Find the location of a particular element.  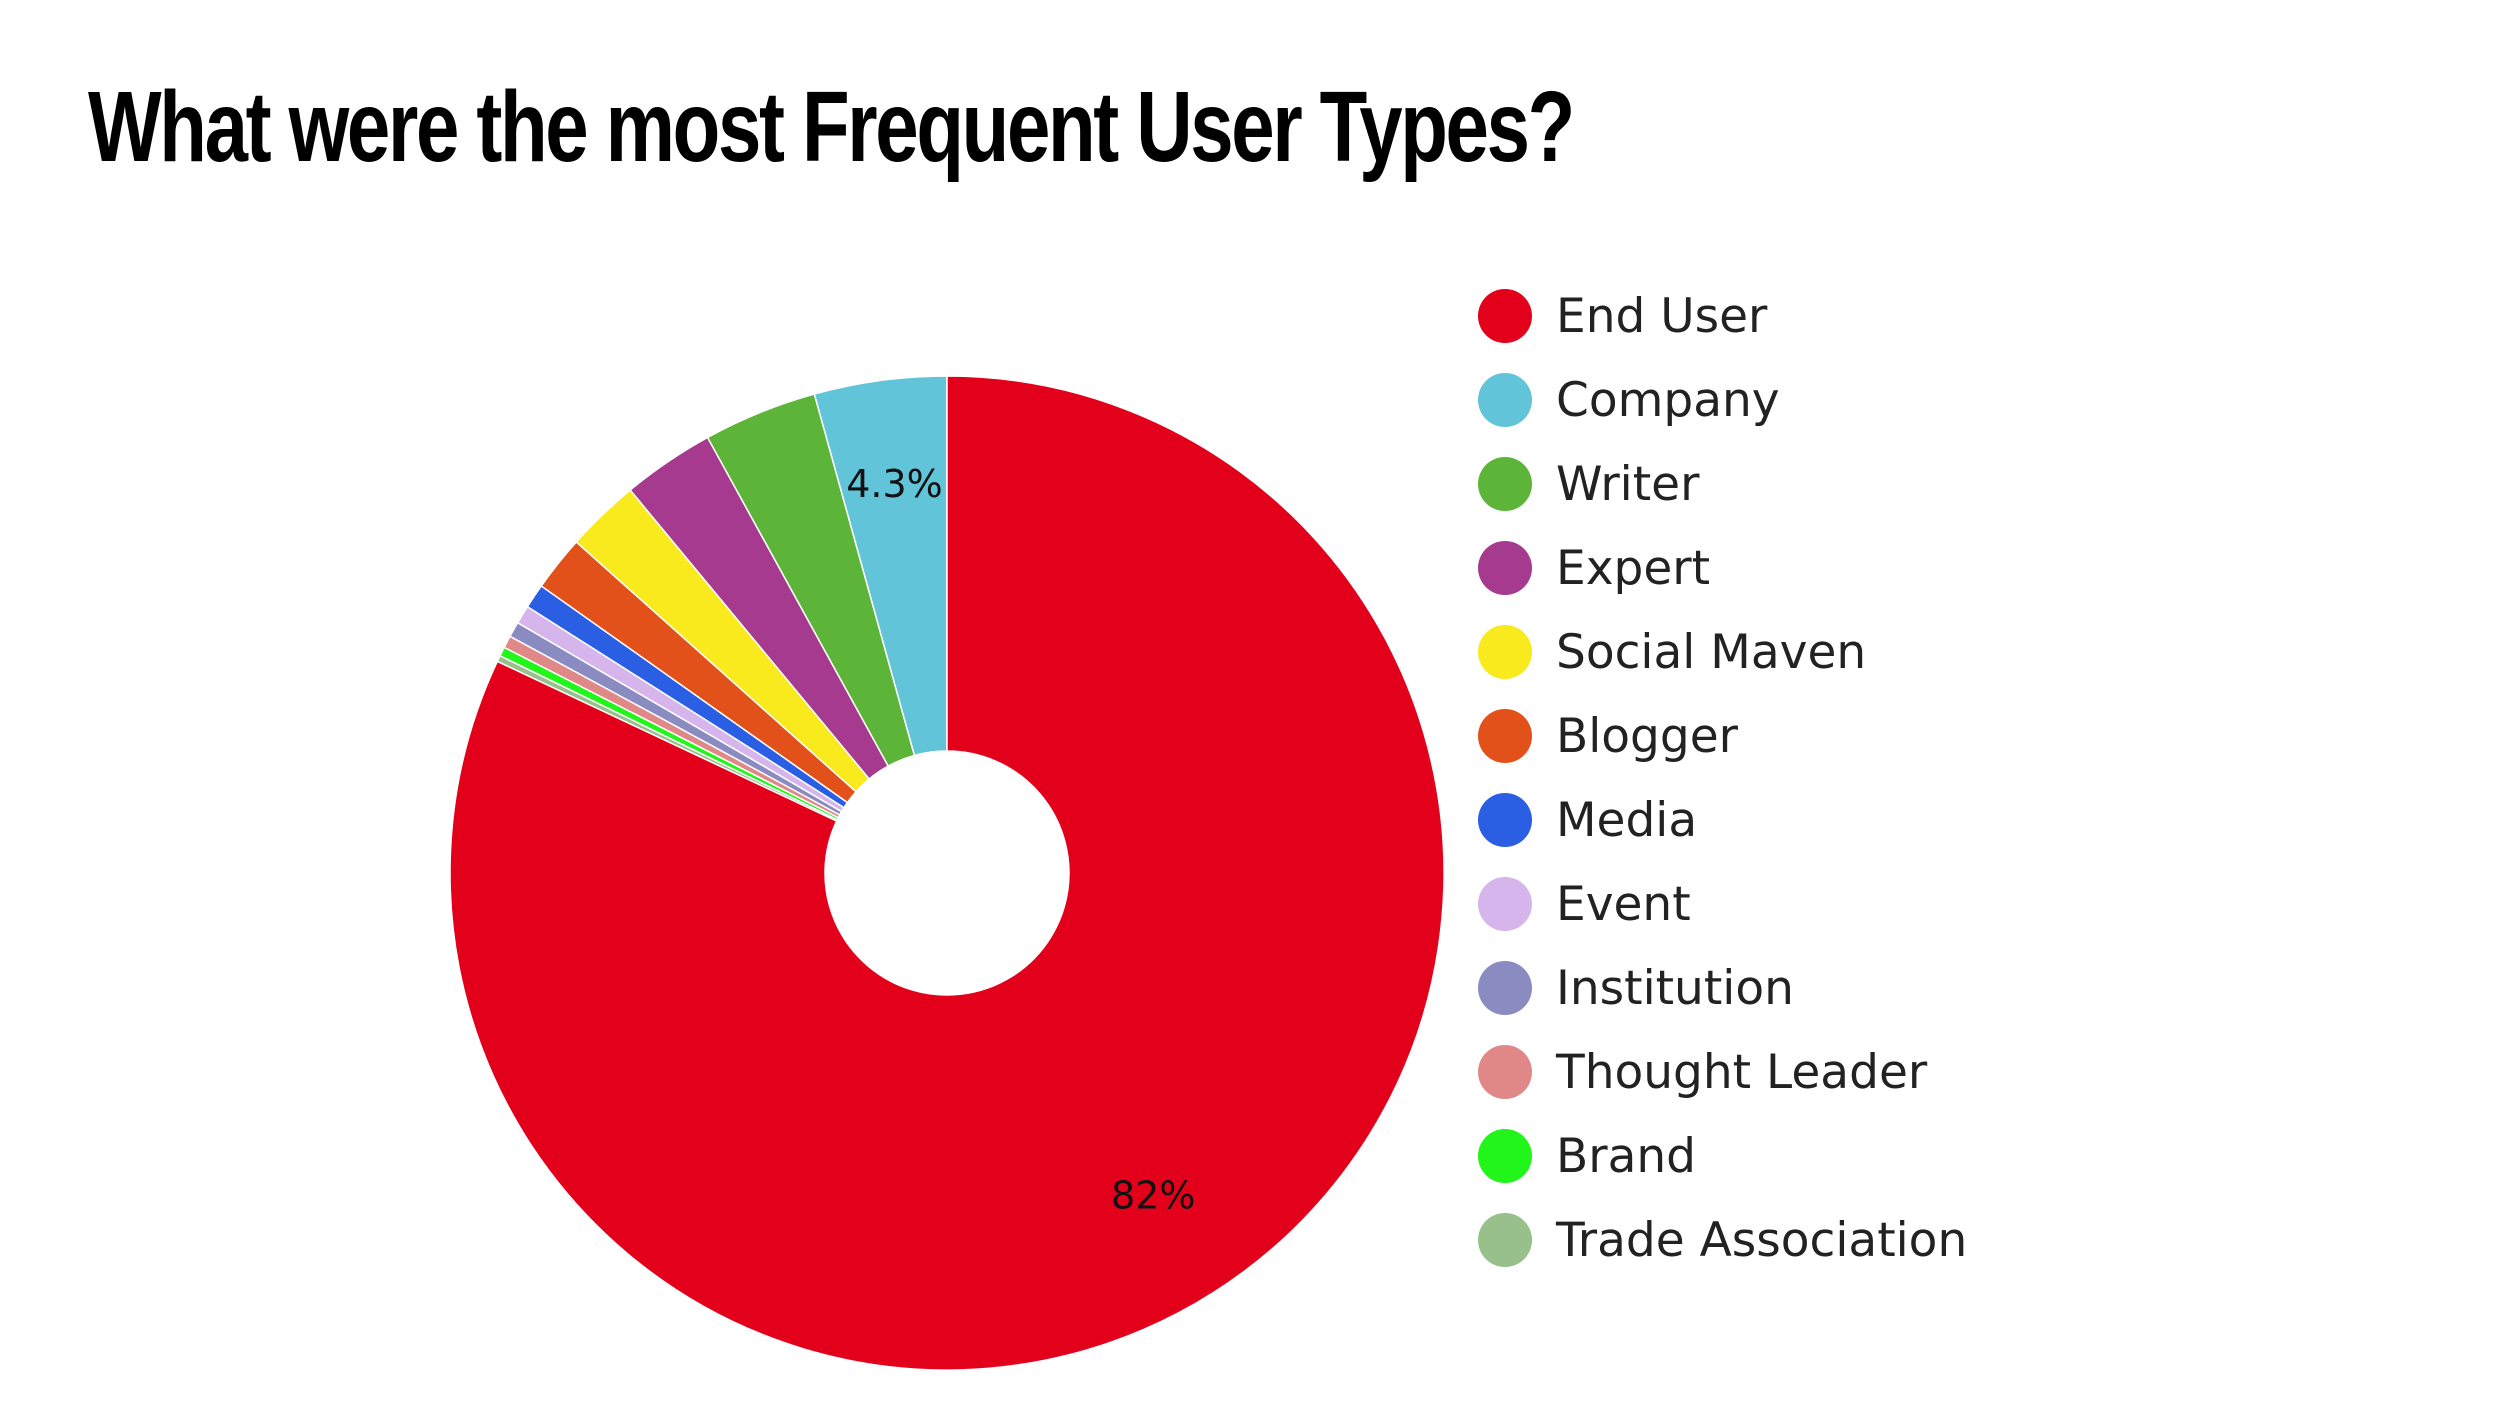

legend-item-blogger: Blogger is located at coordinates (1722, 736).